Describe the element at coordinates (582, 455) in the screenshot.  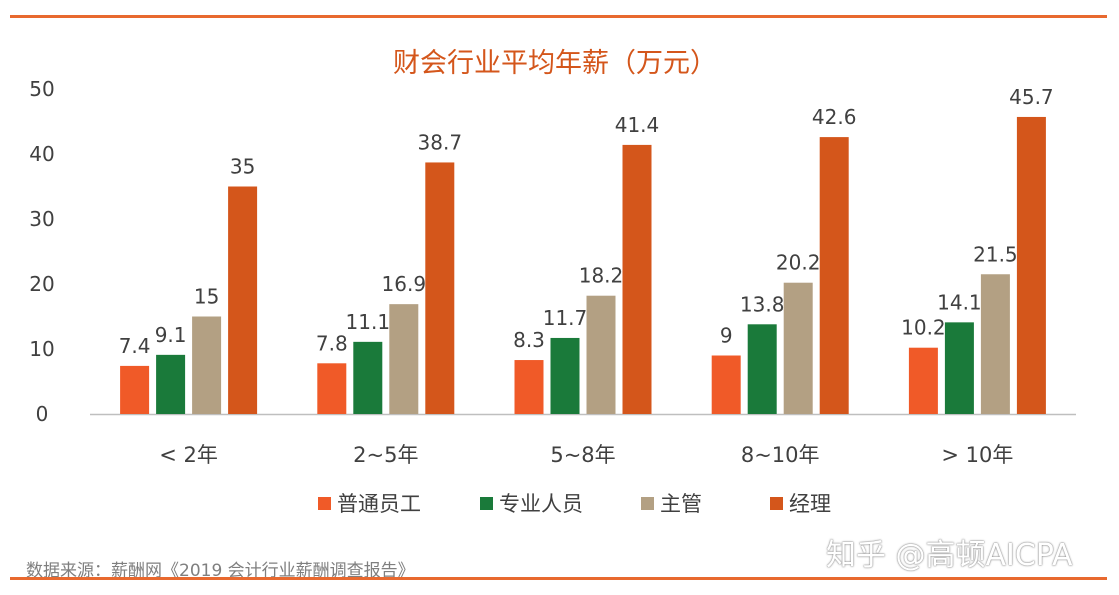
I see `x-tick-label: 5~8年` at that location.